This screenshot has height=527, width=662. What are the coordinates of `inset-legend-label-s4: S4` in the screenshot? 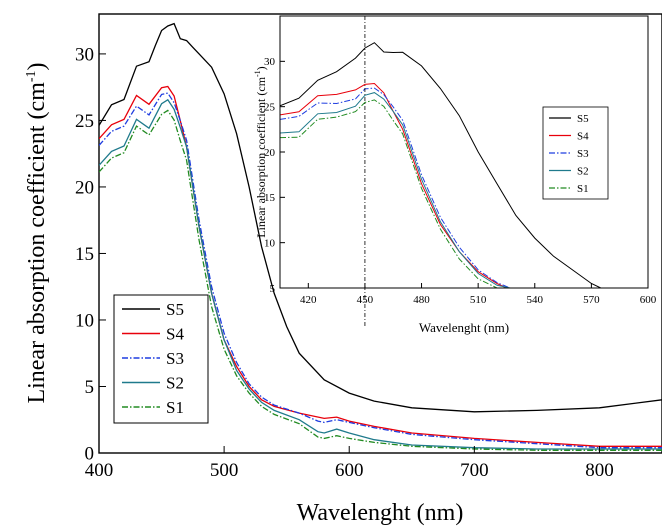 It's located at (583, 136).